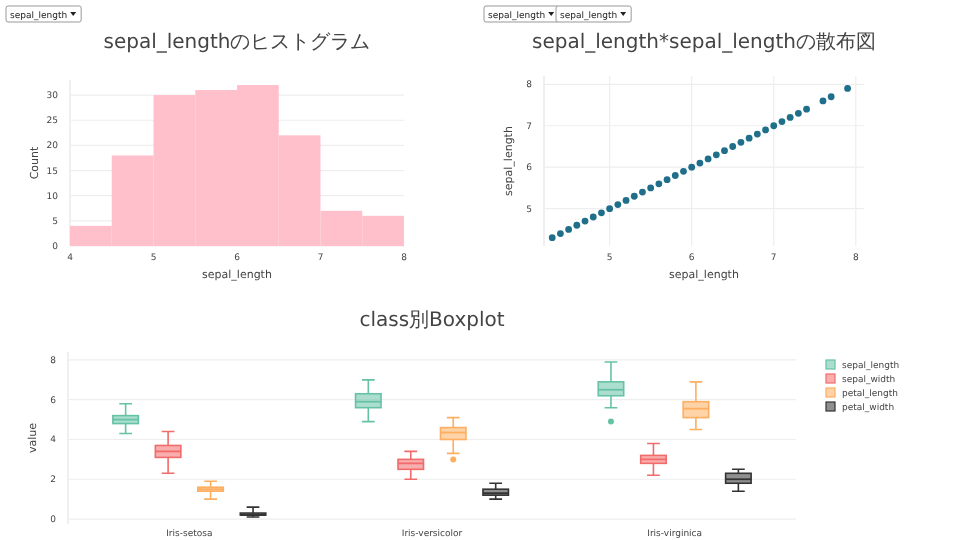 The width and height of the screenshot is (960, 540). What do you see at coordinates (237, 43) in the screenshot?
I see `chart-title: sepal_lengthのヒストグラム` at bounding box center [237, 43].